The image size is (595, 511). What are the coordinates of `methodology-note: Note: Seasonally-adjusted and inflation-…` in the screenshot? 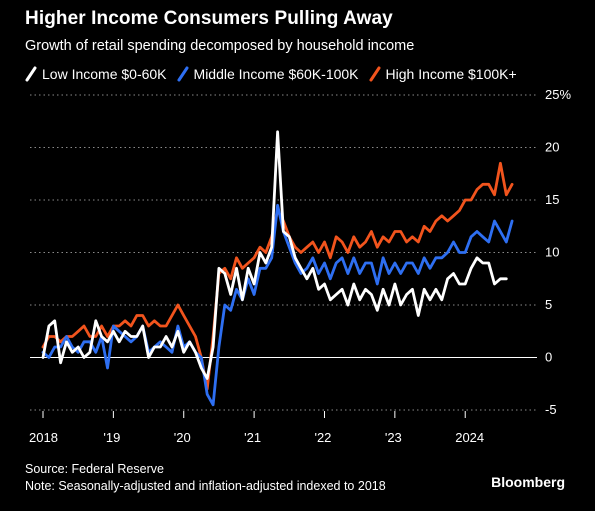 It's located at (205, 486).